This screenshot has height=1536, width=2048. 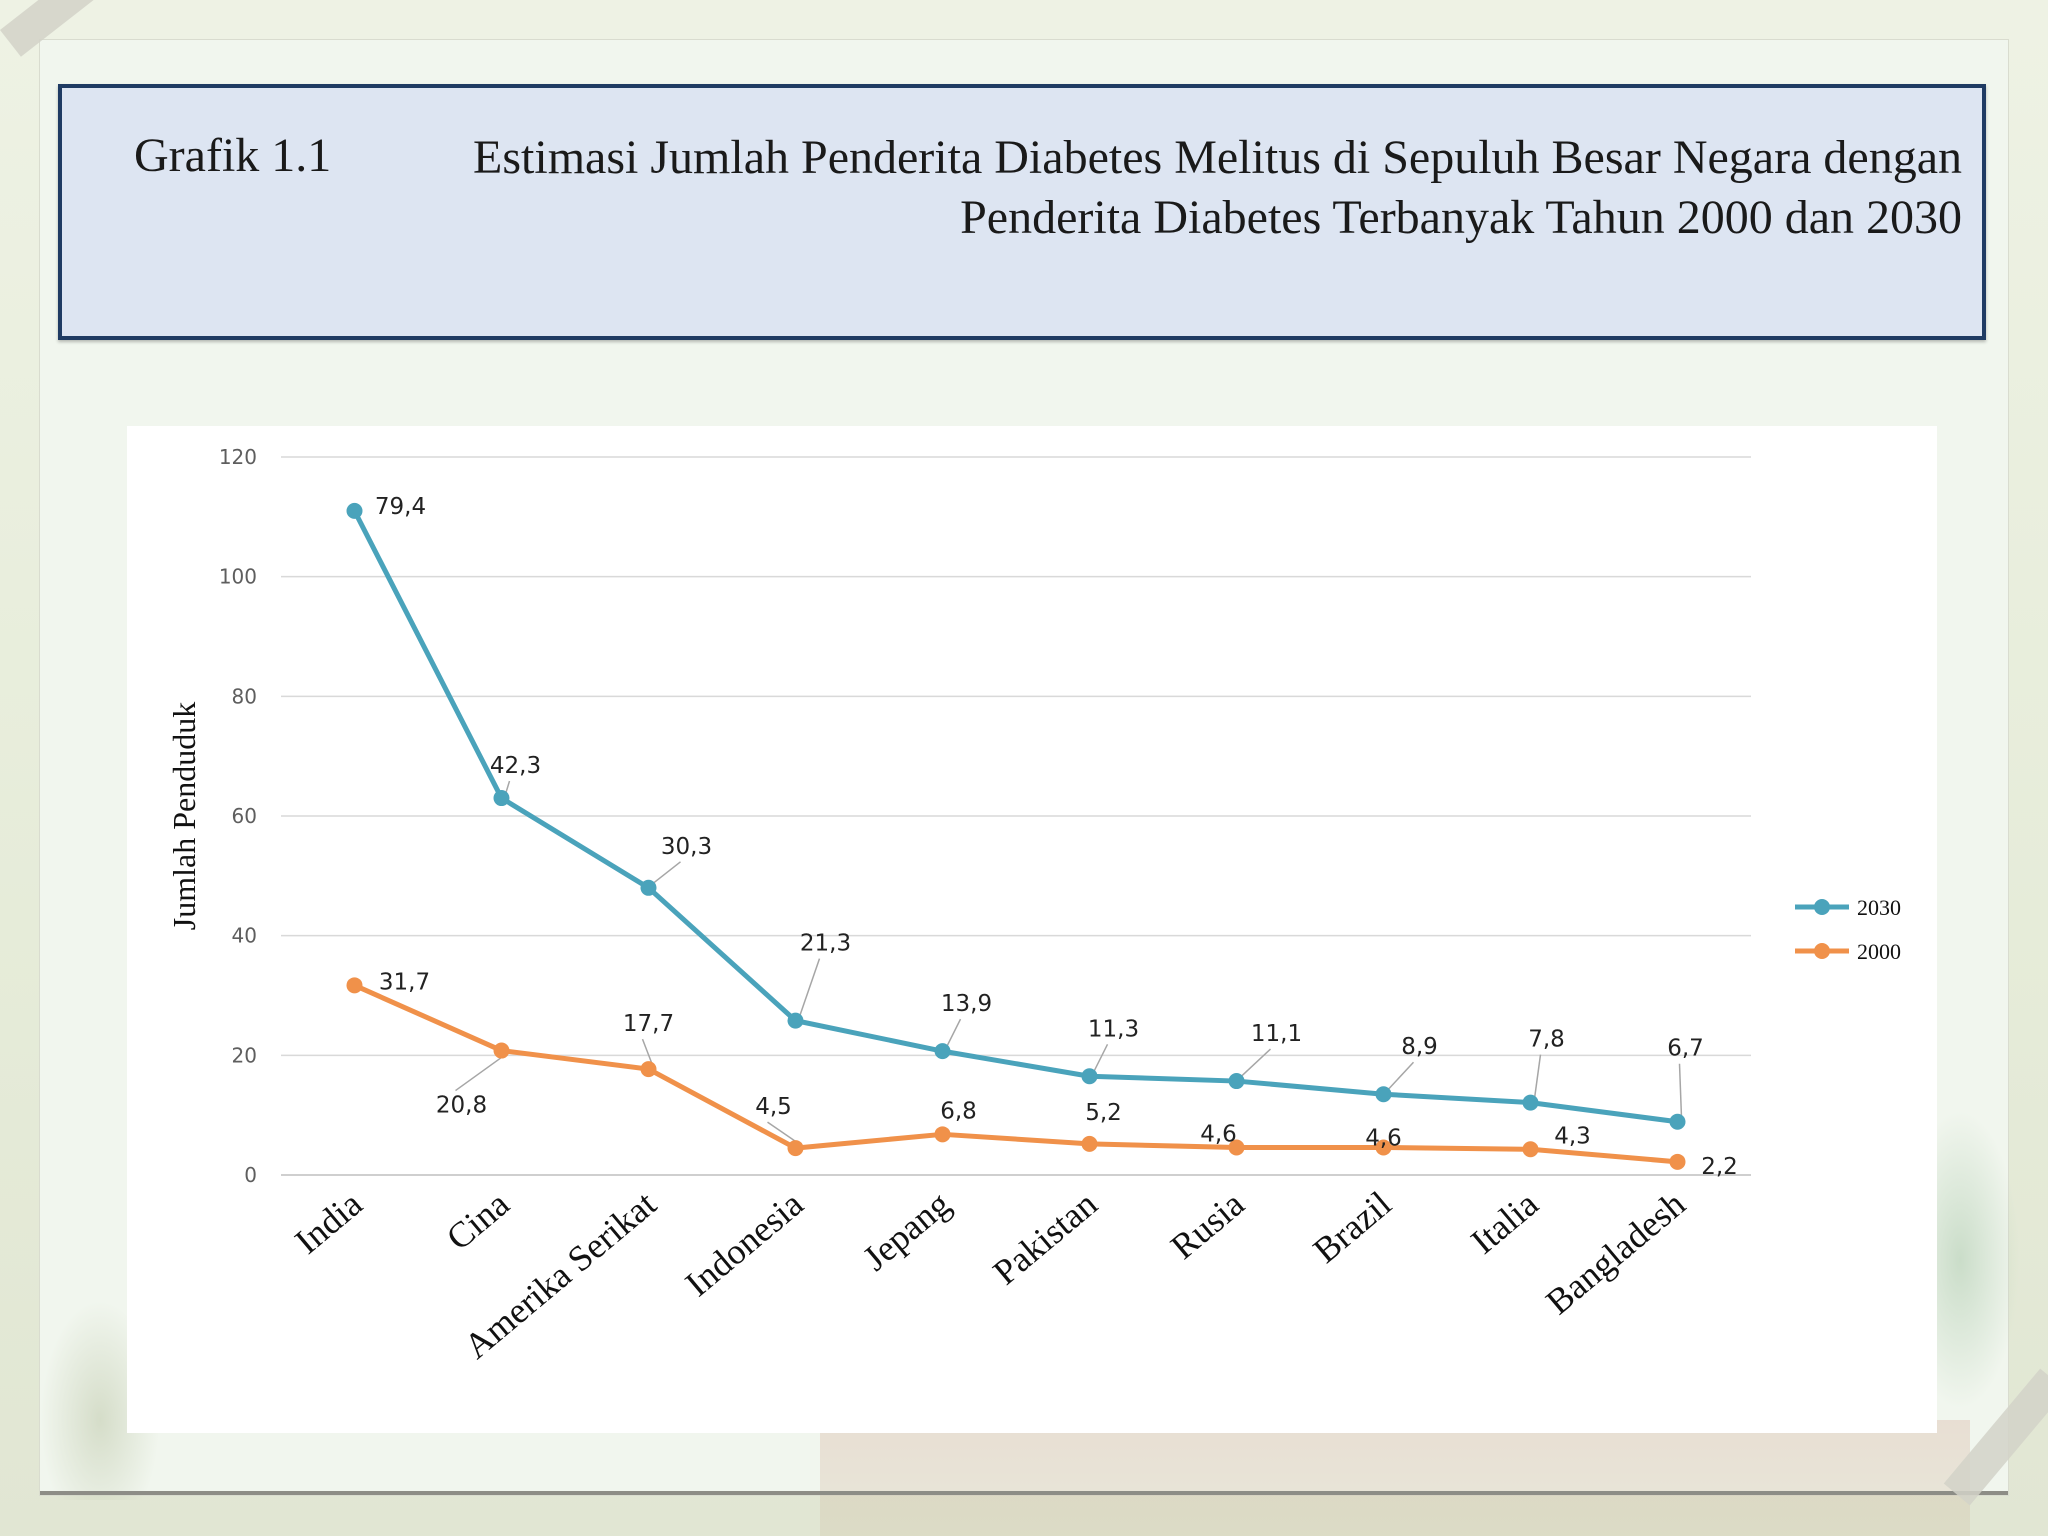 What do you see at coordinates (478, 1220) in the screenshot?
I see `x-category-label: Cina` at bounding box center [478, 1220].